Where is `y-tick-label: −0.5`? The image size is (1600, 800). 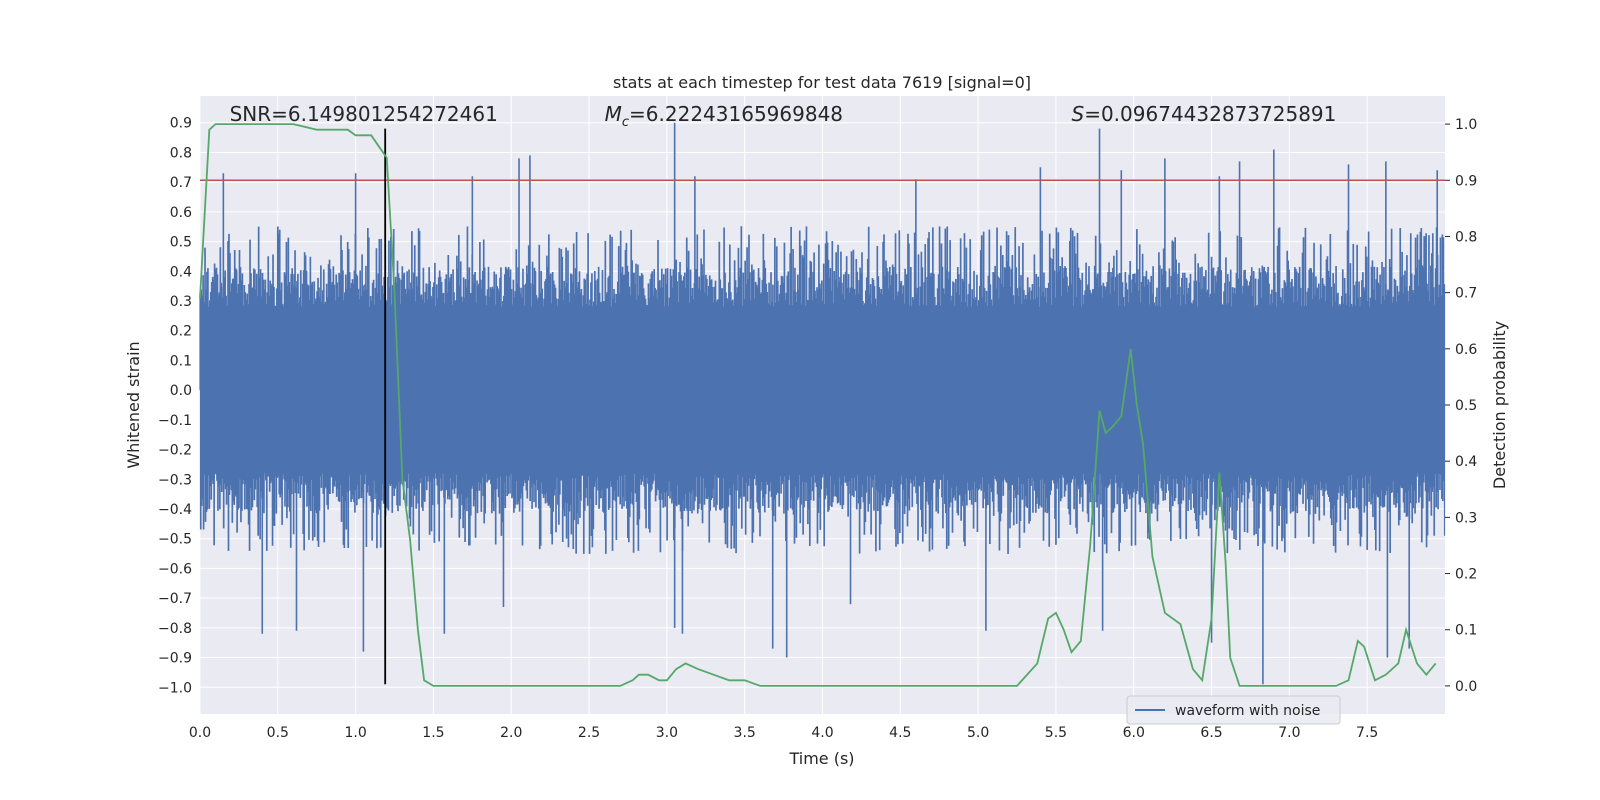 y-tick-label: −0.5 is located at coordinates (175, 540).